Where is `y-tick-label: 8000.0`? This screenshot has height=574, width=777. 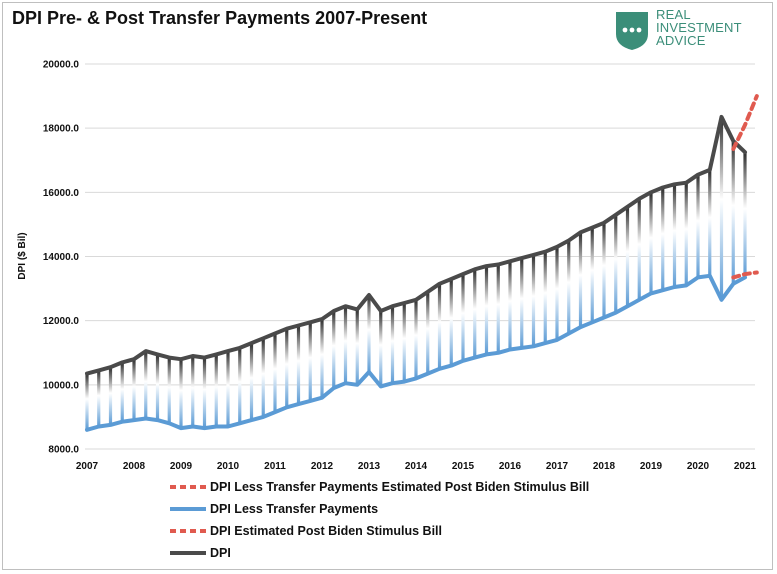 y-tick-label: 8000.0 is located at coordinates (63, 450).